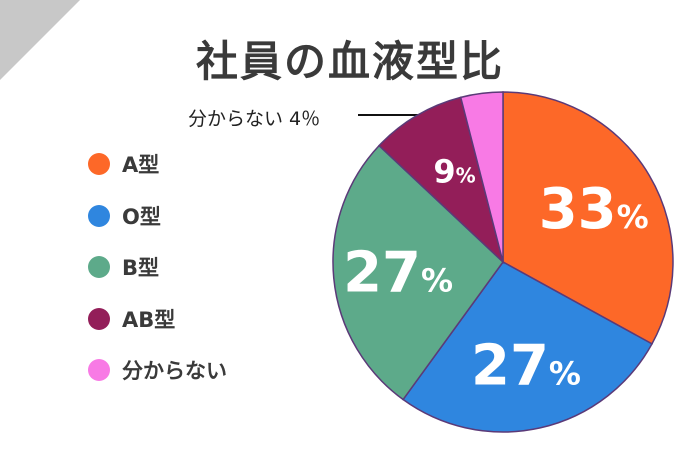  I want to click on slice-b, so click(418, 272).